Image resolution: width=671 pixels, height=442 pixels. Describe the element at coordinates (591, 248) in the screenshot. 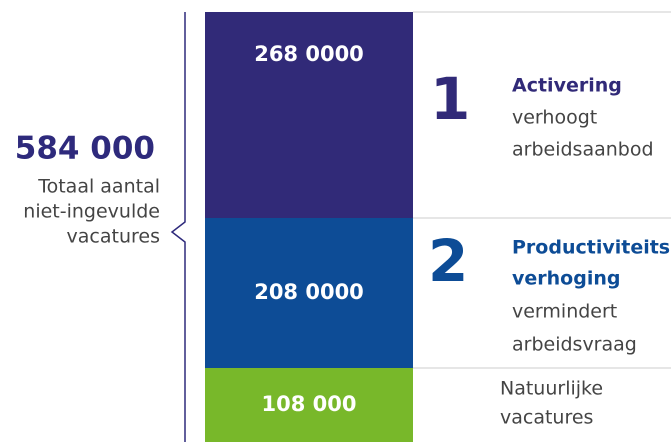

I see `step-title: Productiviteits-` at that location.